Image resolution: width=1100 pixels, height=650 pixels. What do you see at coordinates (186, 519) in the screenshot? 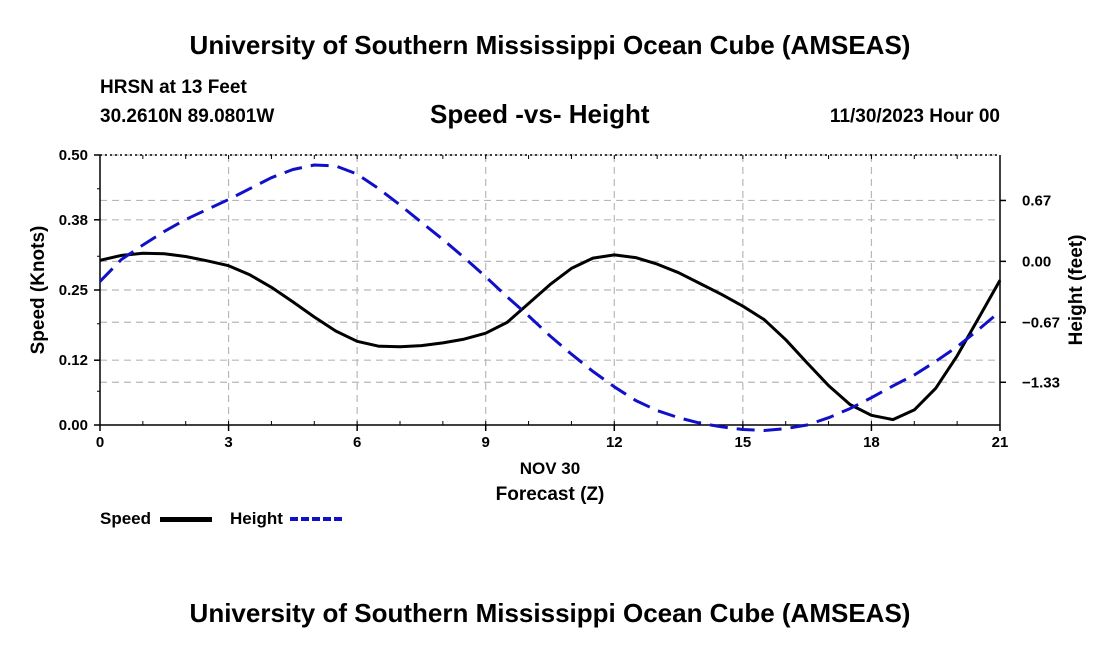
I see `legend-speed-swatch` at bounding box center [186, 519].